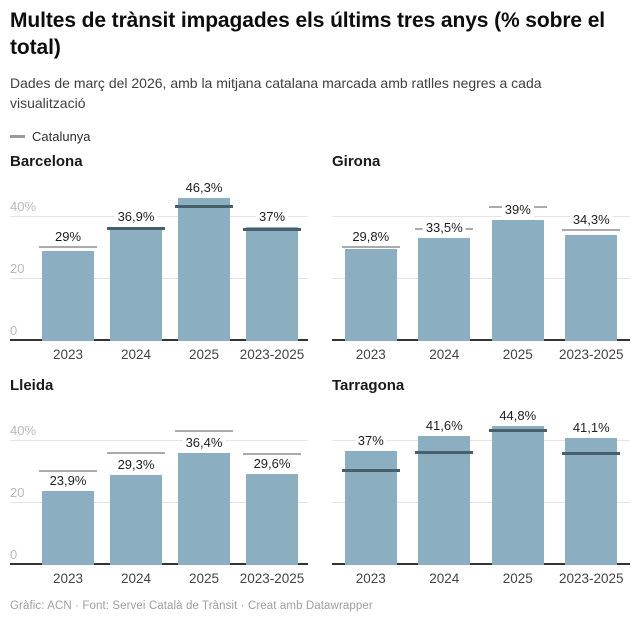 The height and width of the screenshot is (620, 640). Describe the element at coordinates (518, 416) in the screenshot. I see `value-label: 44,8%` at that location.